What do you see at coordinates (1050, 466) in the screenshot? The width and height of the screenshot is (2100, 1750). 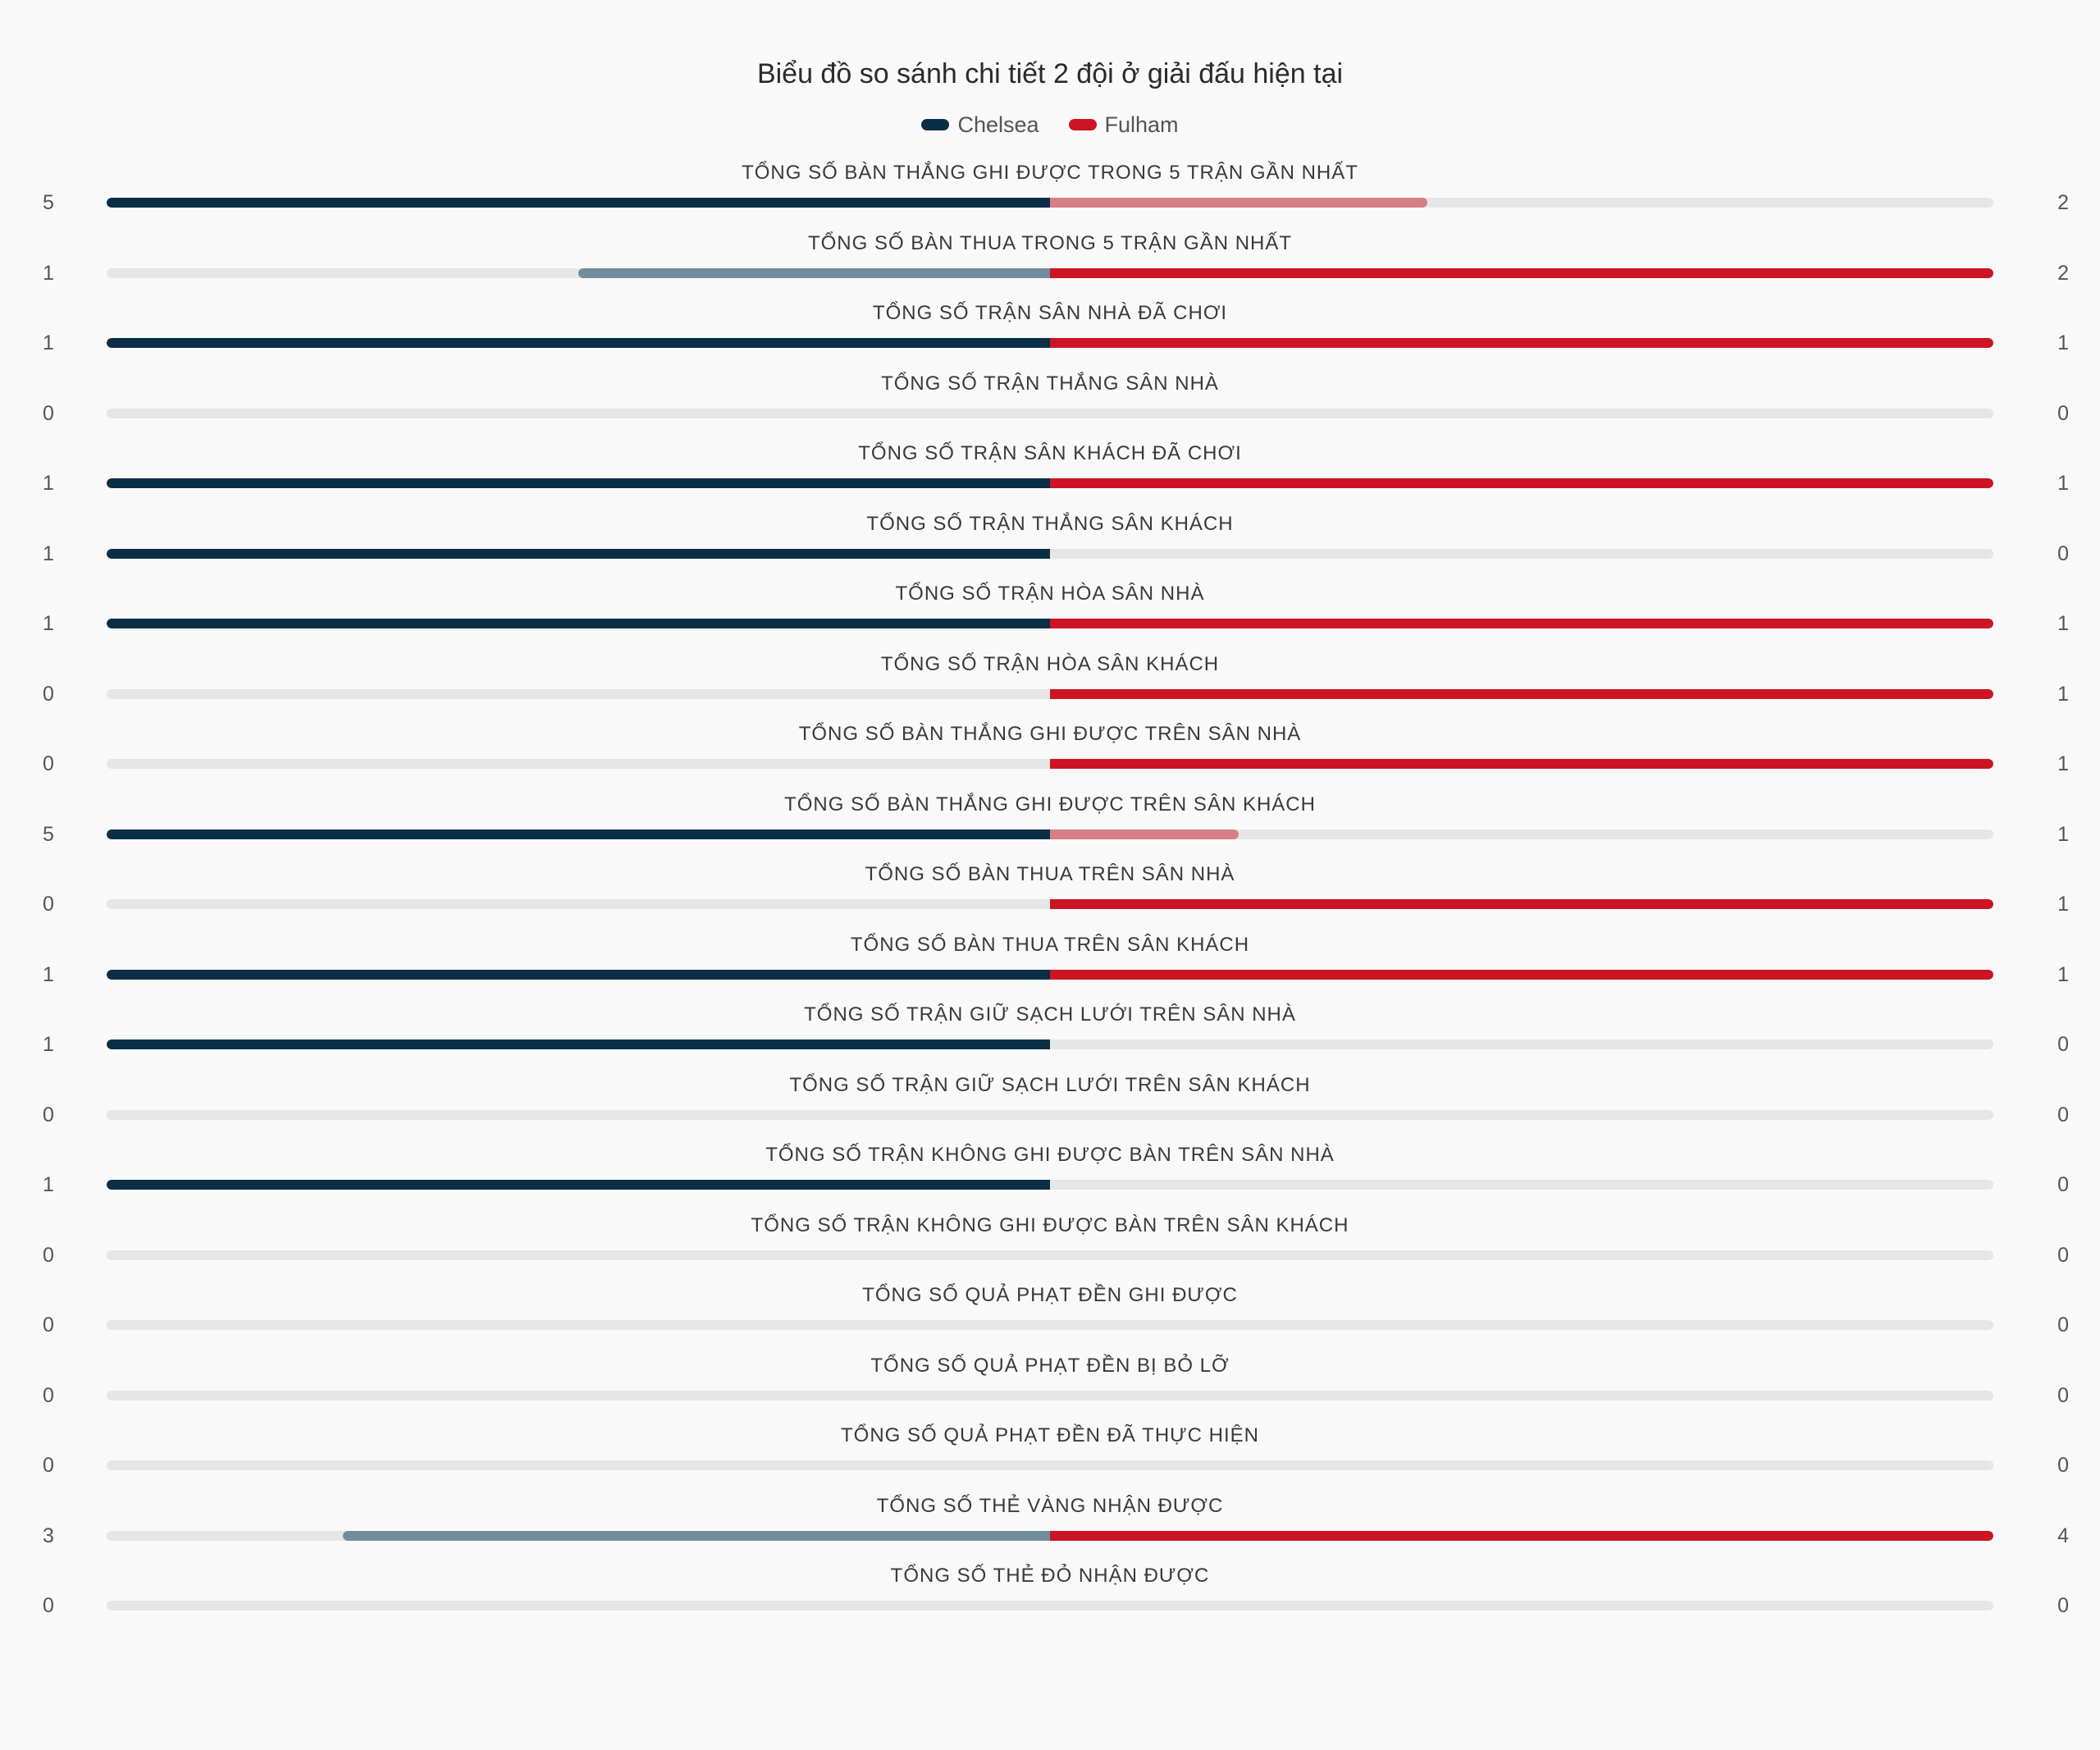 I see `comparison-row: TỔNG SỐ TRẬN SÂN KHÁCH ĐÃ CHƠI 1 1` at bounding box center [1050, 466].